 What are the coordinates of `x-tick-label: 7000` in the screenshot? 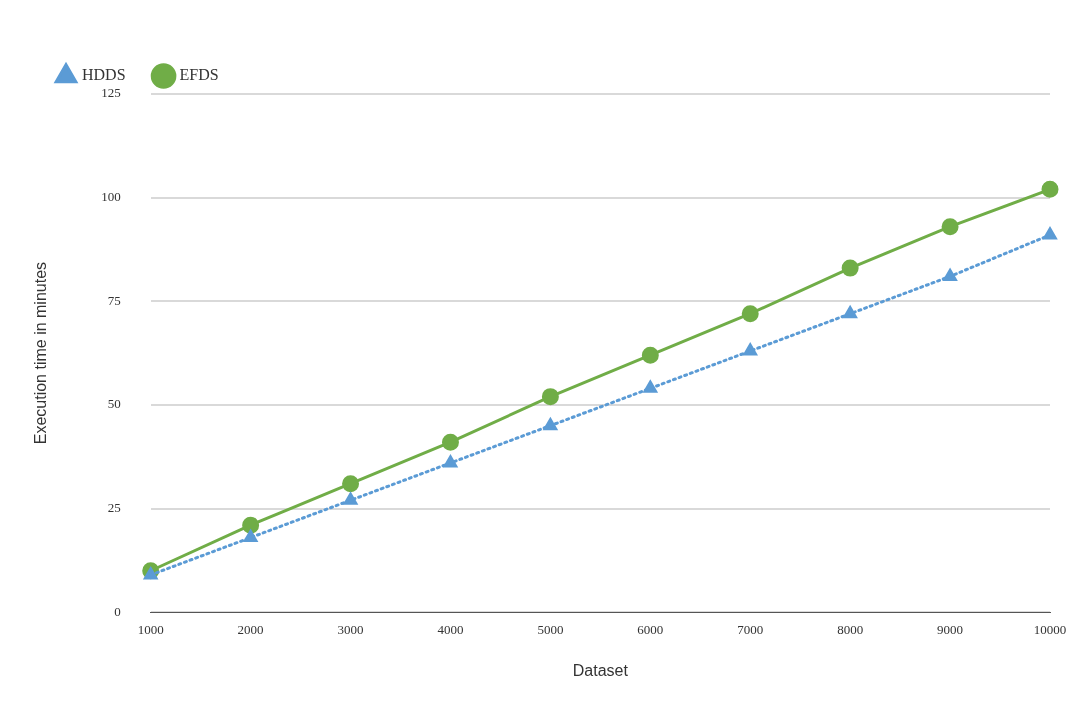 It's located at (750, 630).